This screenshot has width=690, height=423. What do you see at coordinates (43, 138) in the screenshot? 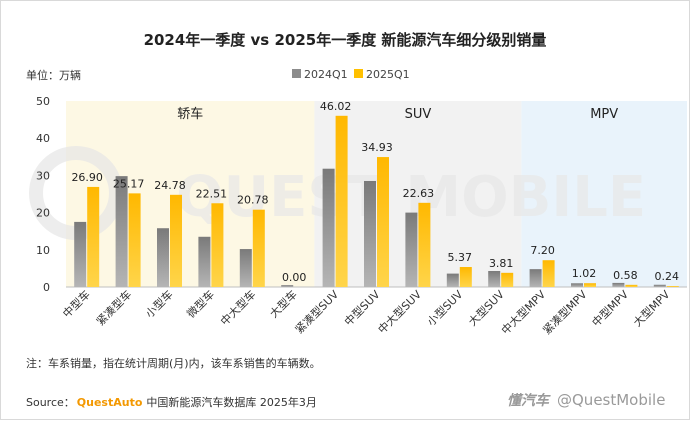
I see `y-tick-label-4: 40` at bounding box center [43, 138].